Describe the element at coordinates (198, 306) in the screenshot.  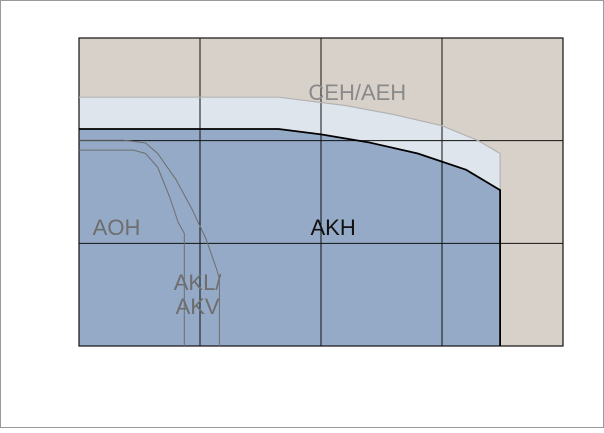
I see `region-label-line: AKV` at that location.